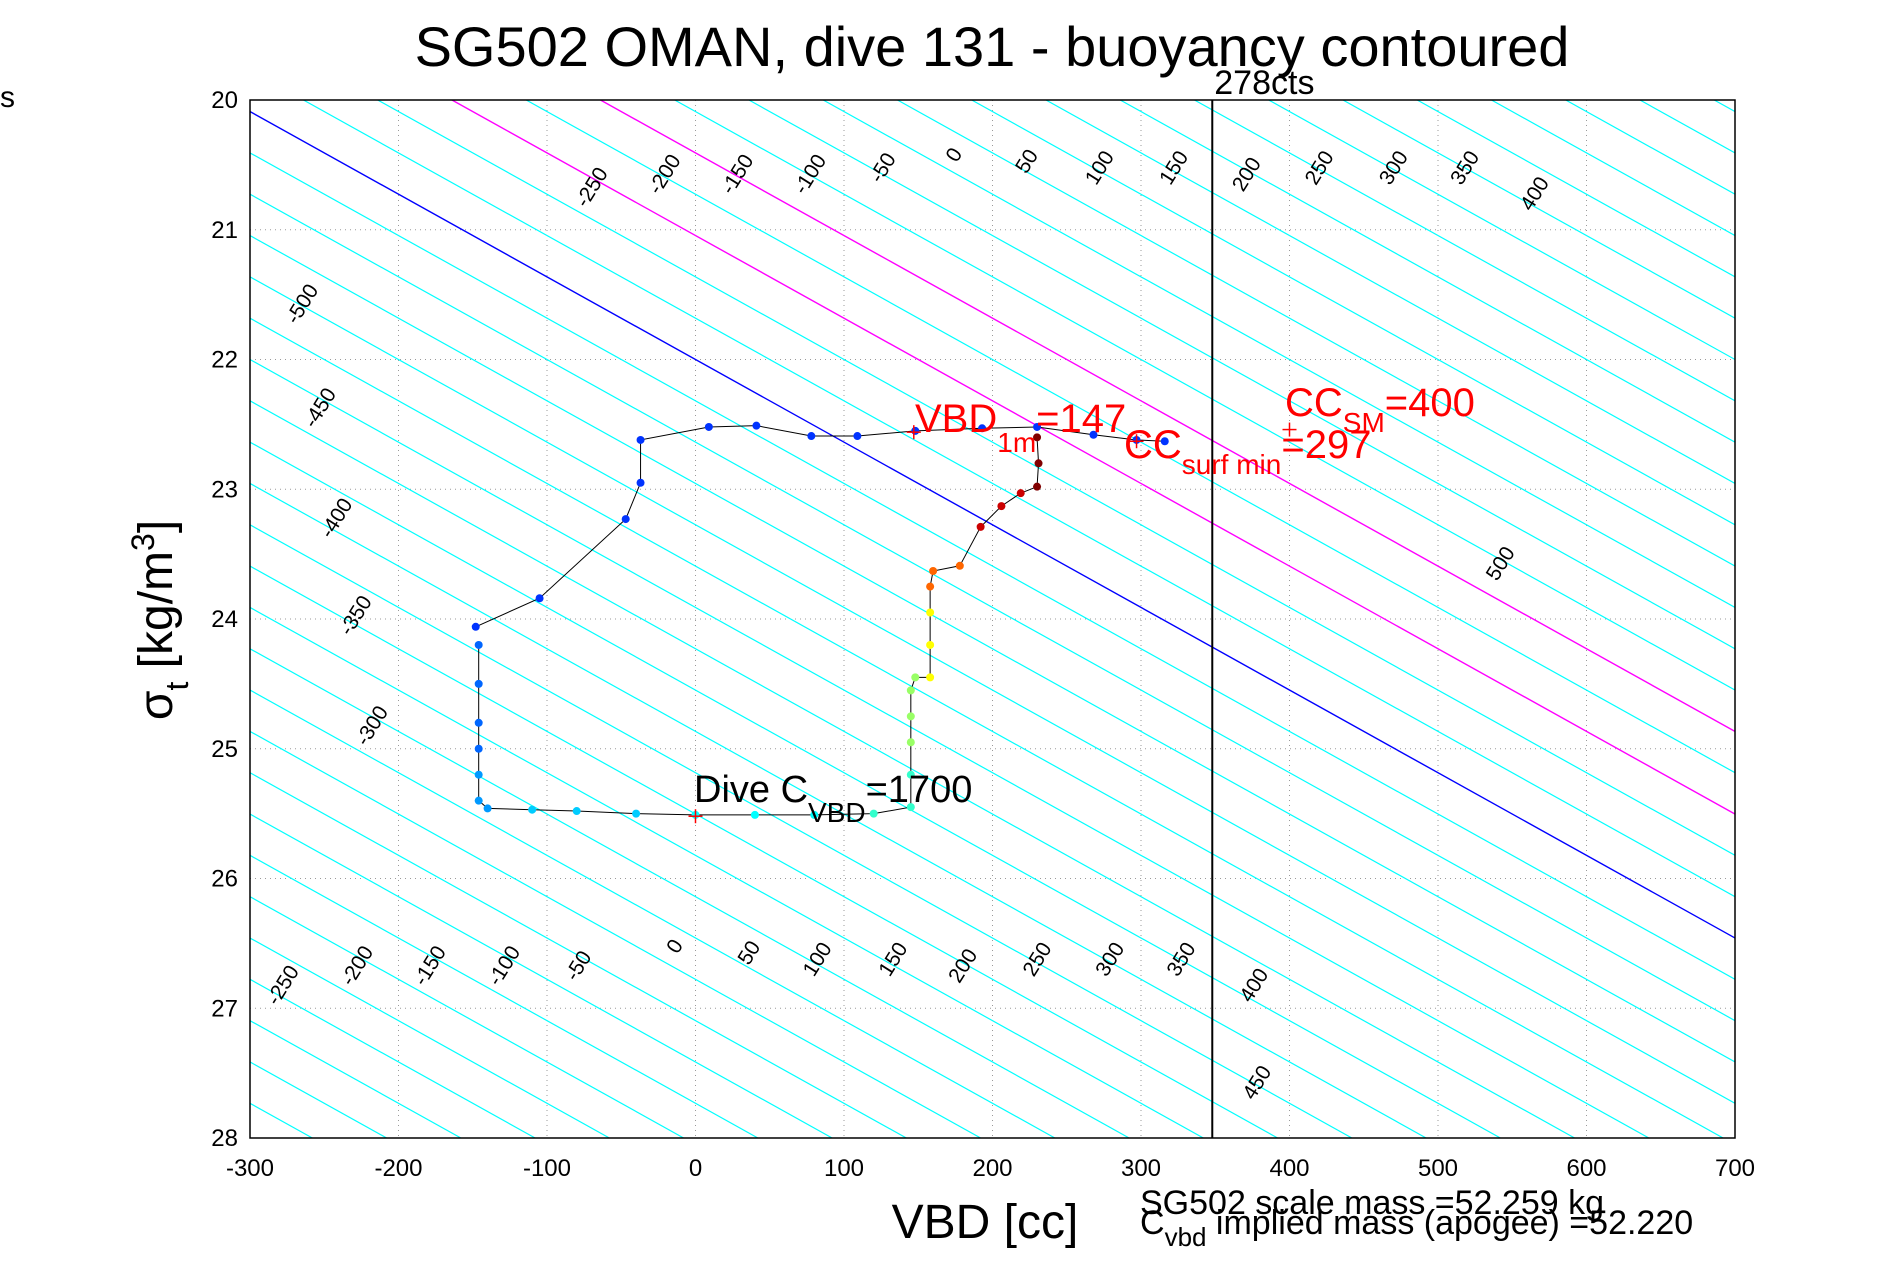 The height and width of the screenshot is (1267, 1891). What do you see at coordinates (1314, 403) in the screenshot?
I see `cc-sm-main: CC` at bounding box center [1314, 403].